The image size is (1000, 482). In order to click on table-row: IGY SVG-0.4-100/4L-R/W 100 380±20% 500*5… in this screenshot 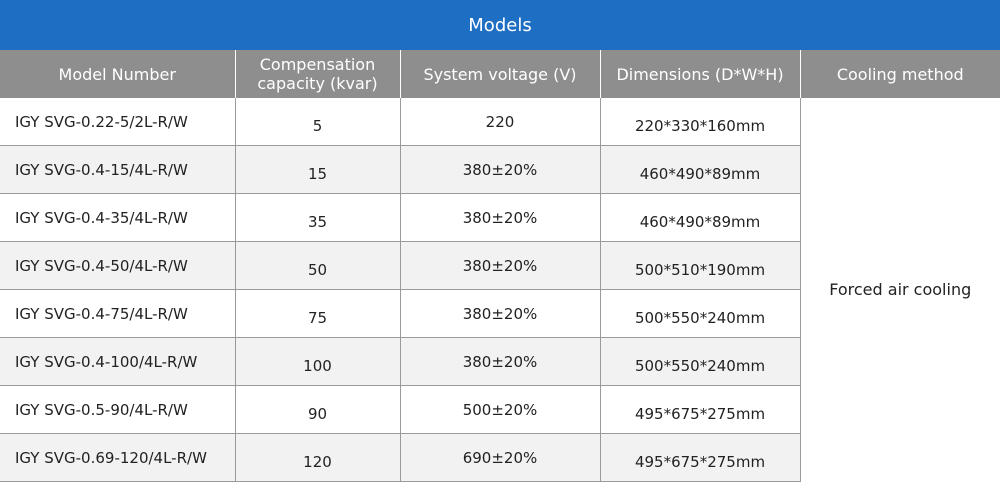, I will do `click(500, 361)`.